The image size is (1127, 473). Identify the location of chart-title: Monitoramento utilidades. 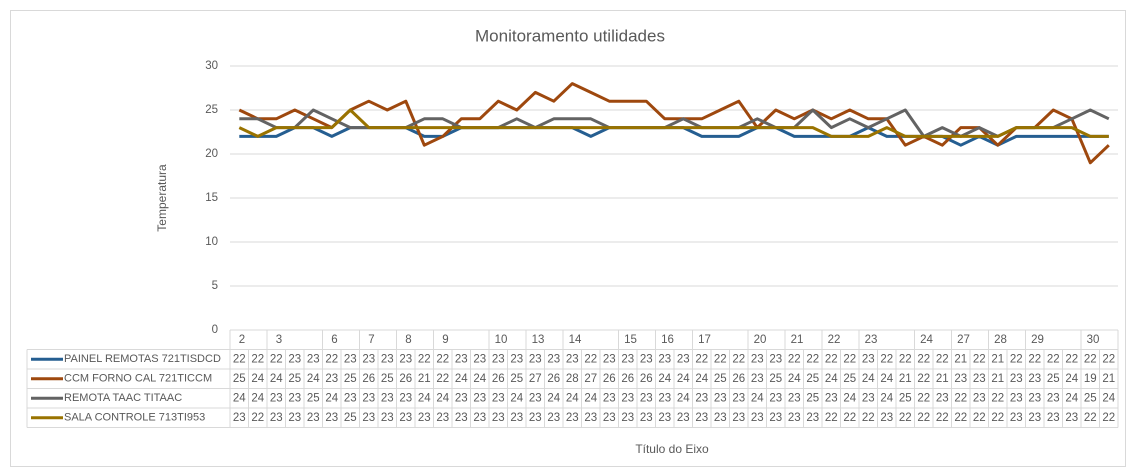
(570, 35).